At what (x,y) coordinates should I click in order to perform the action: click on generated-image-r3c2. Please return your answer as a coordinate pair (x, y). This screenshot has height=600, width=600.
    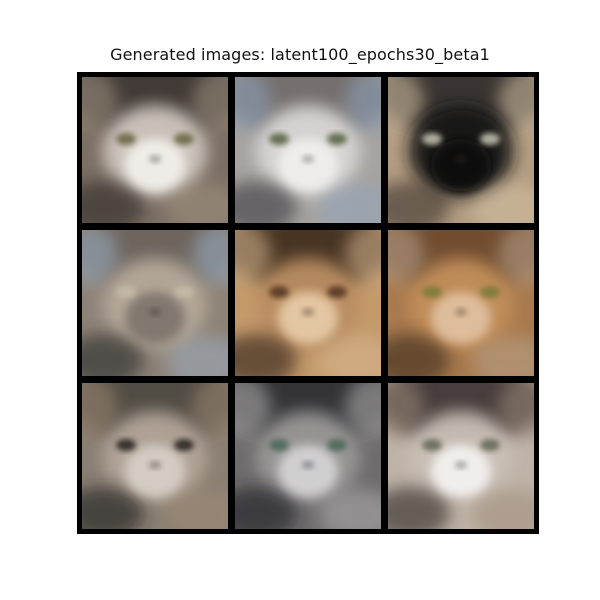
    Looking at the image, I should click on (308, 456).